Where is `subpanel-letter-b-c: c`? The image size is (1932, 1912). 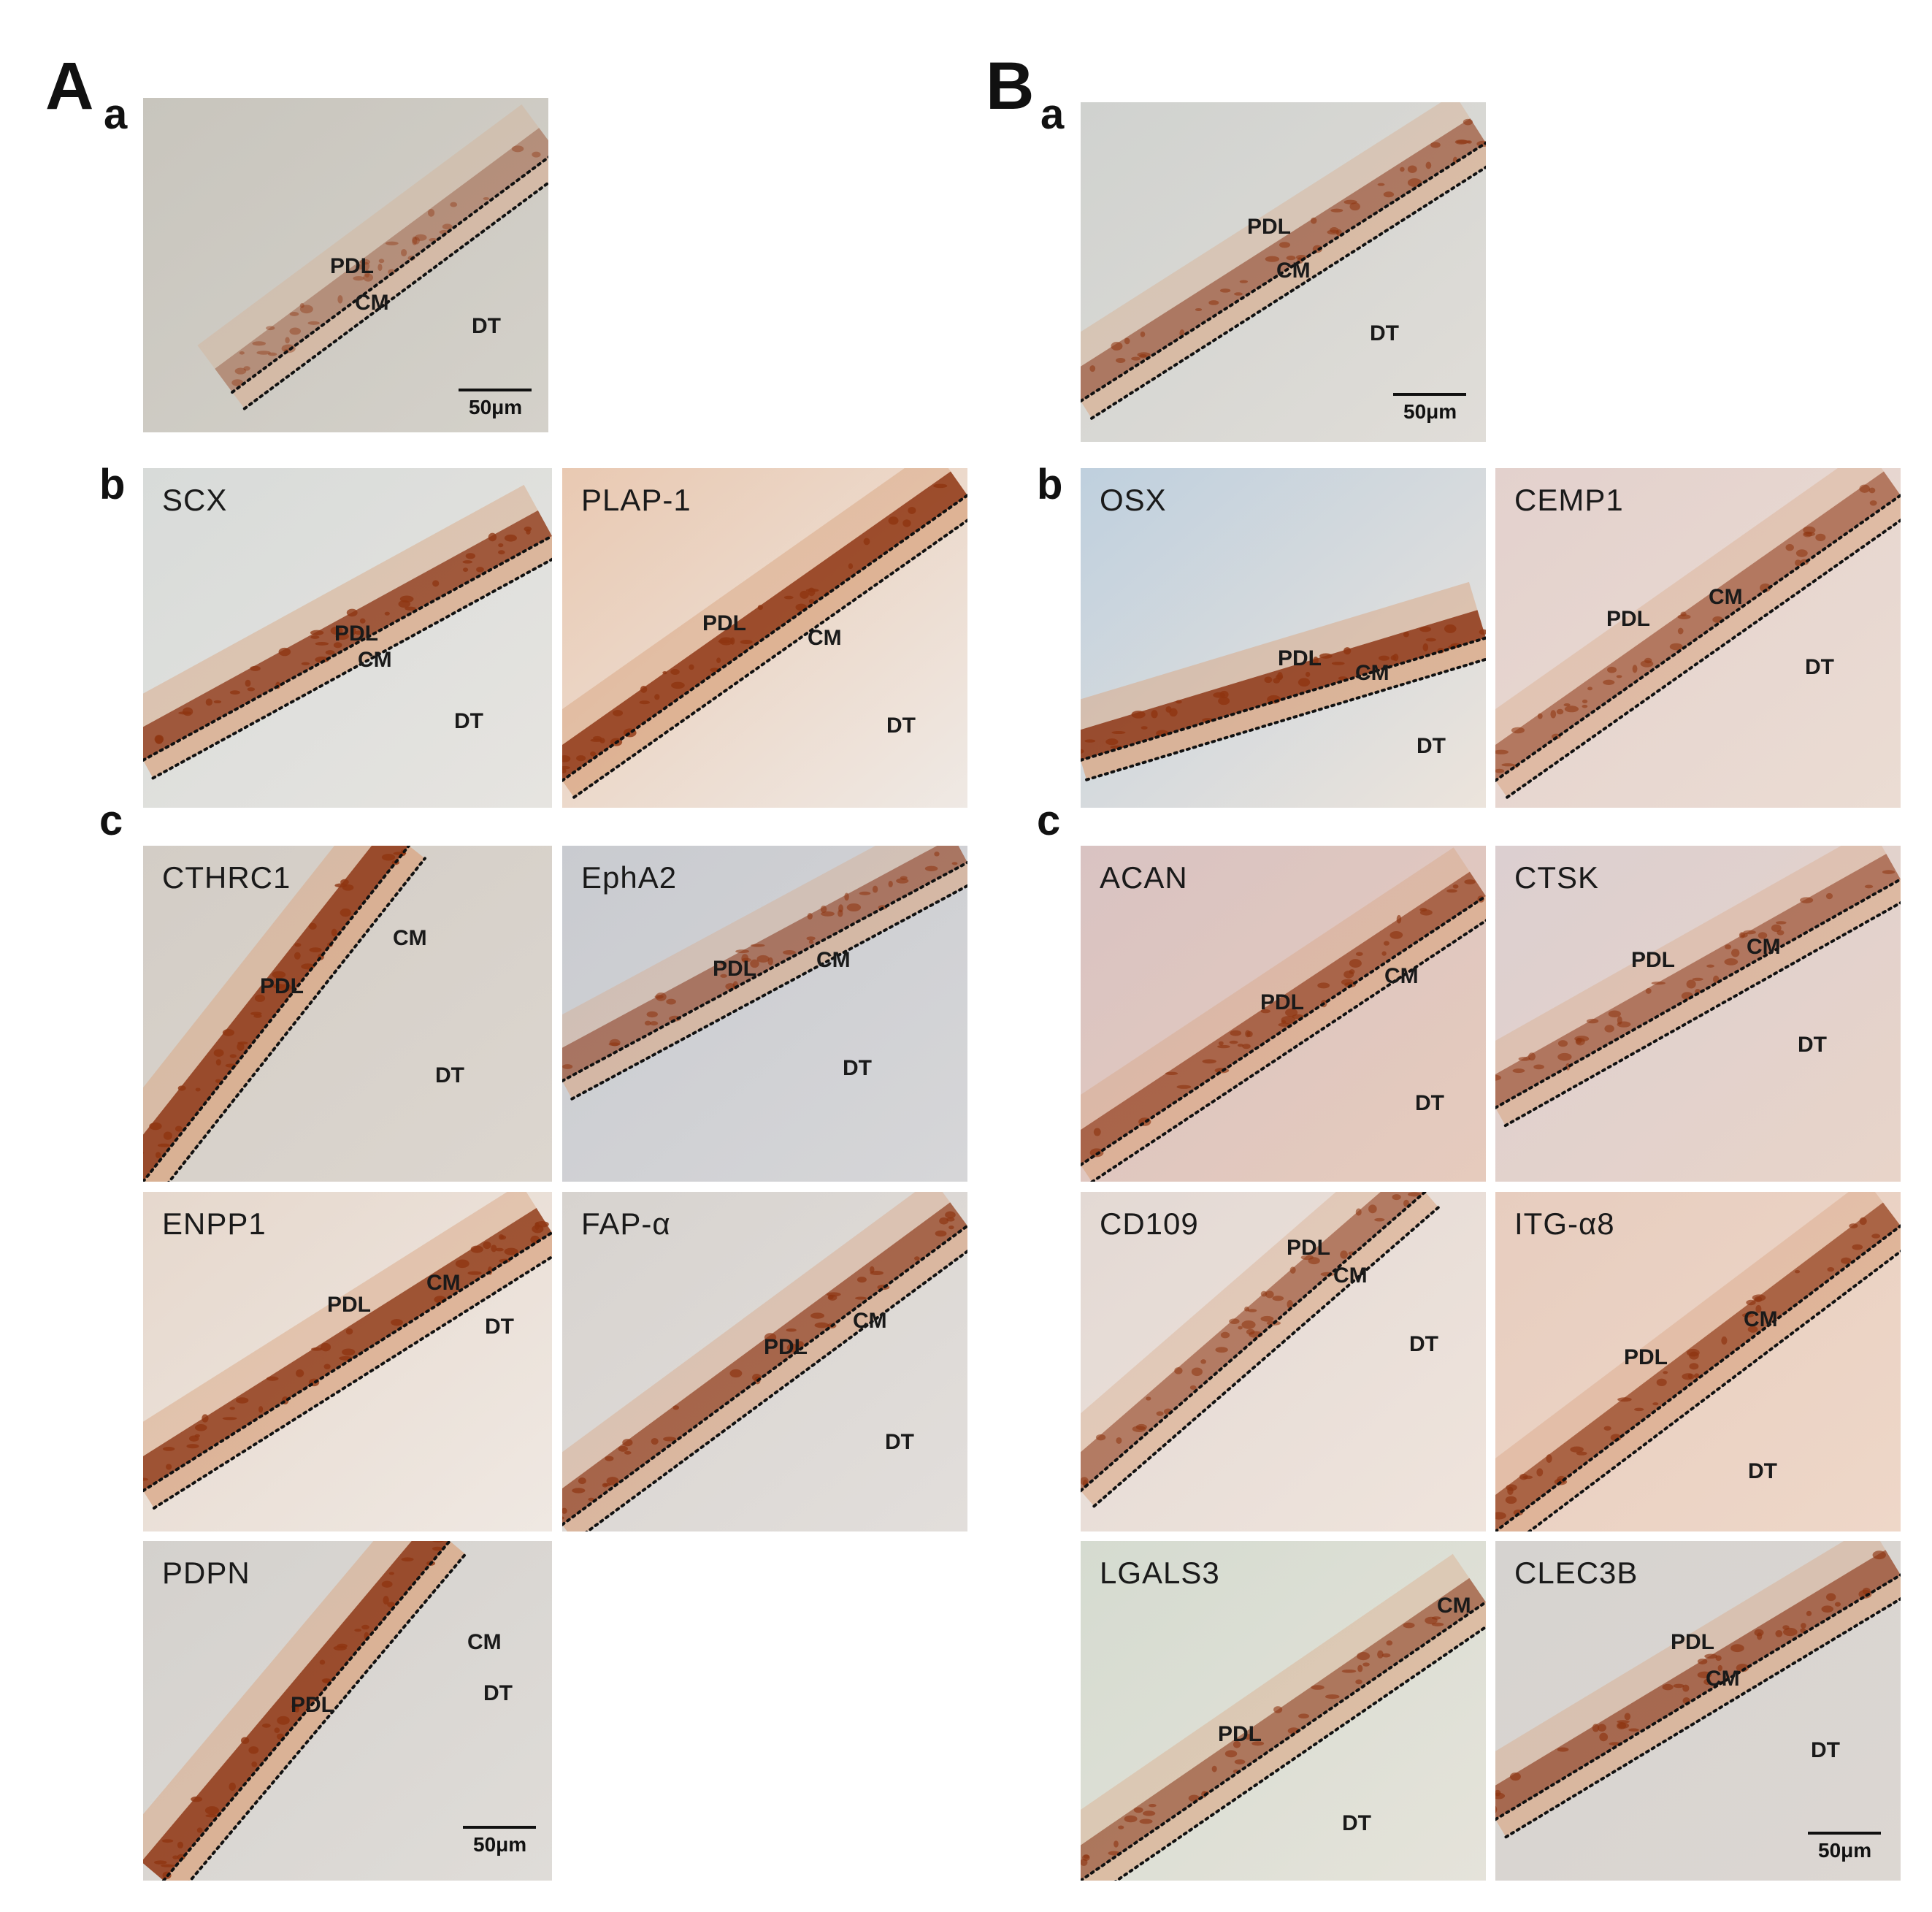 subpanel-letter-b-c: c is located at coordinates (1049, 820).